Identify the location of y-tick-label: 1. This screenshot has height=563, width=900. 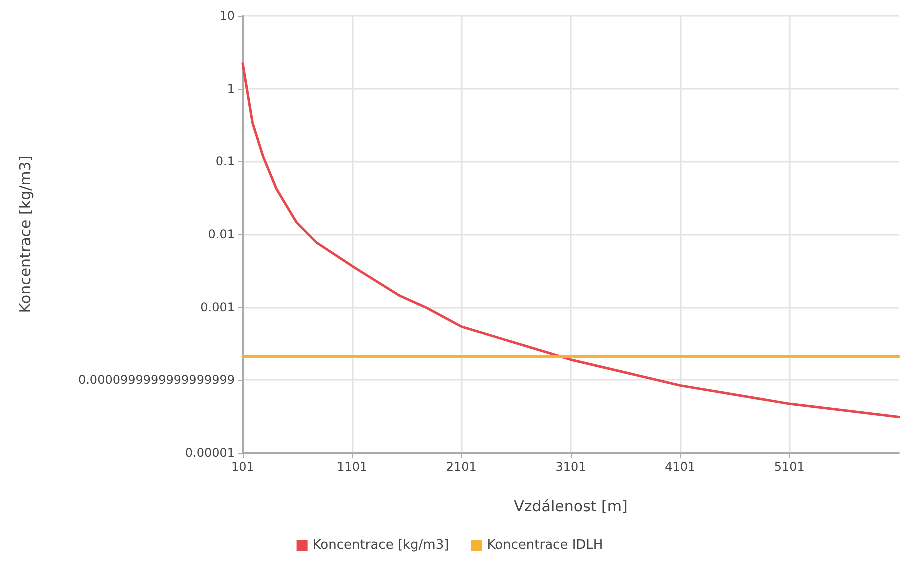
(231, 89).